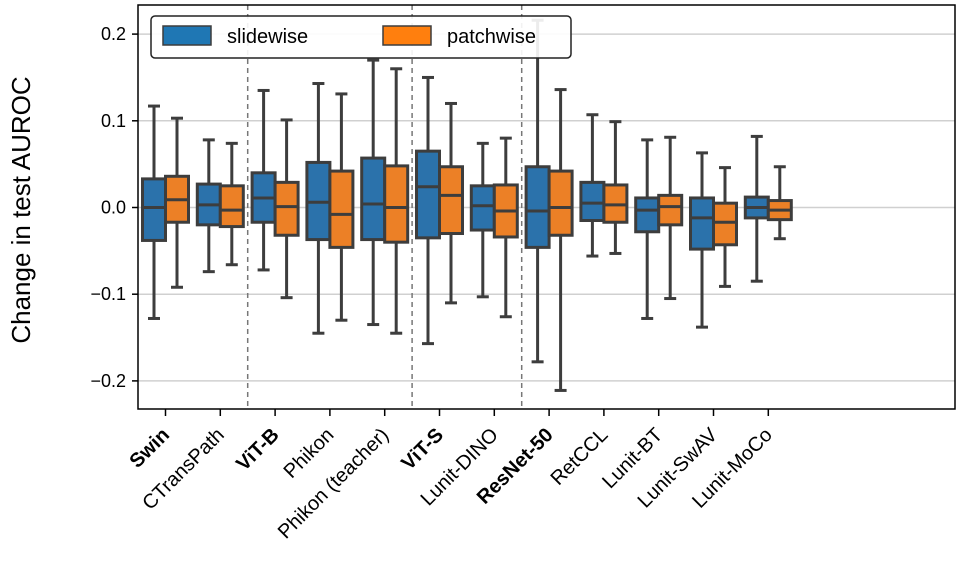 The height and width of the screenshot is (586, 958). Describe the element at coordinates (257, 449) in the screenshot. I see `x-tick-label: ViT-B` at that location.